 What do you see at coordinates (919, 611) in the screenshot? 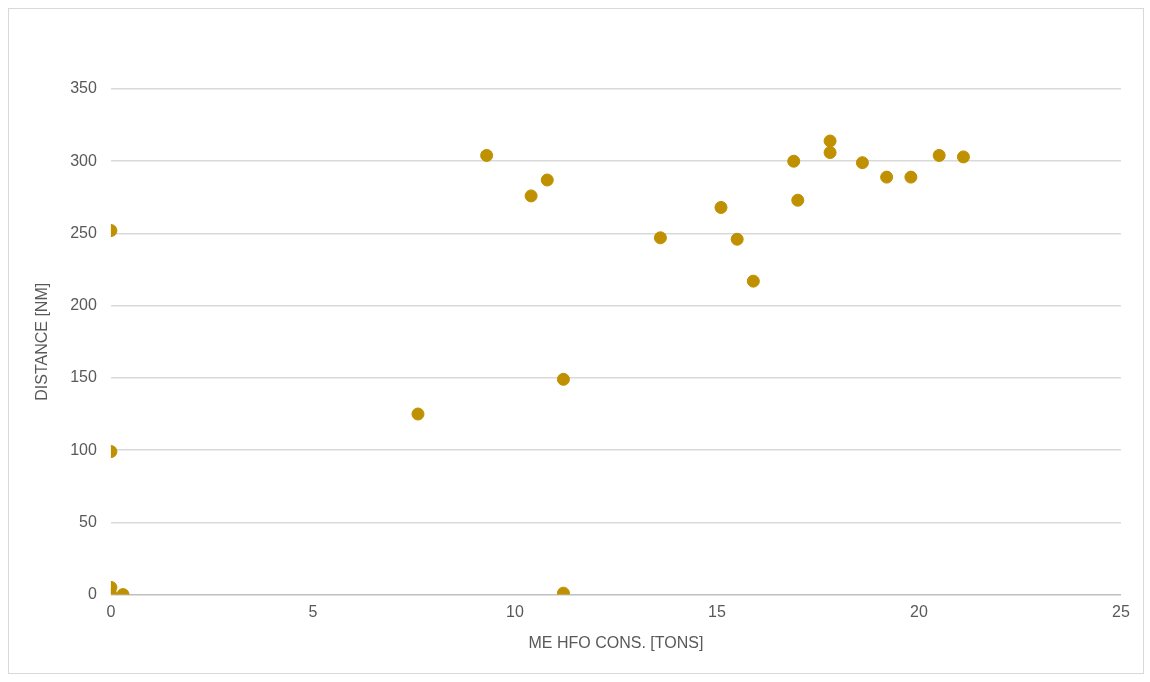
I see `x-tick-label: 20` at bounding box center [919, 611].